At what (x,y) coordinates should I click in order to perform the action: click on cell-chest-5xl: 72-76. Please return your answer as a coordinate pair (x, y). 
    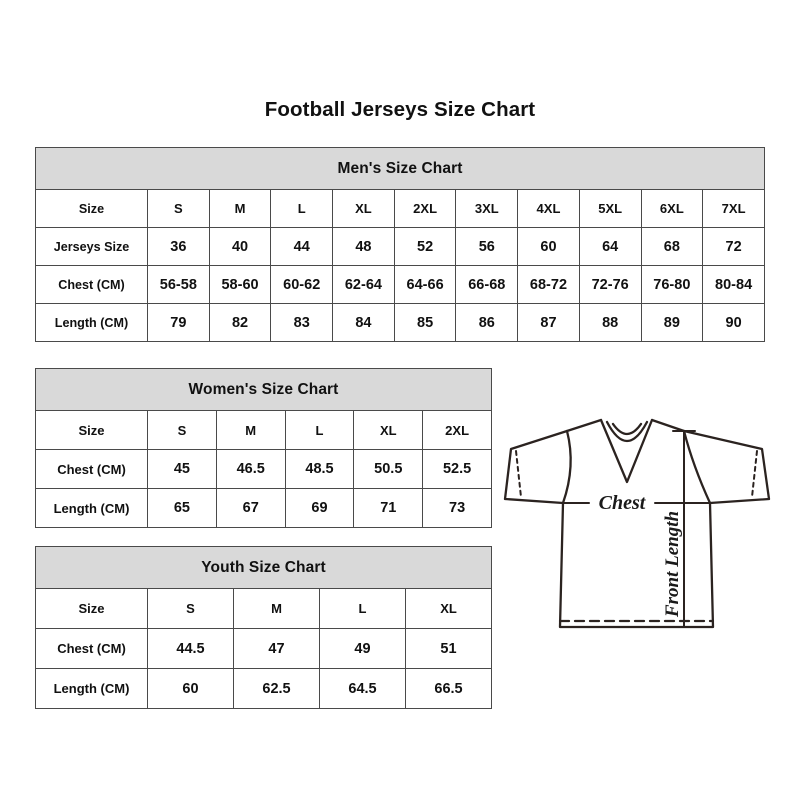
    Looking at the image, I should click on (610, 284).